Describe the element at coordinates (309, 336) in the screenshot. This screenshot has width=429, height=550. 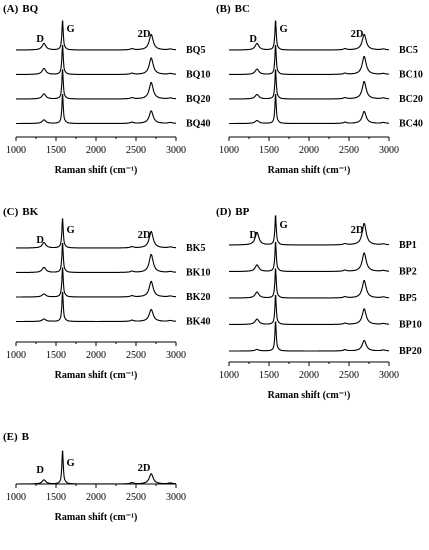
I see `spectrum-line-bp20` at that location.